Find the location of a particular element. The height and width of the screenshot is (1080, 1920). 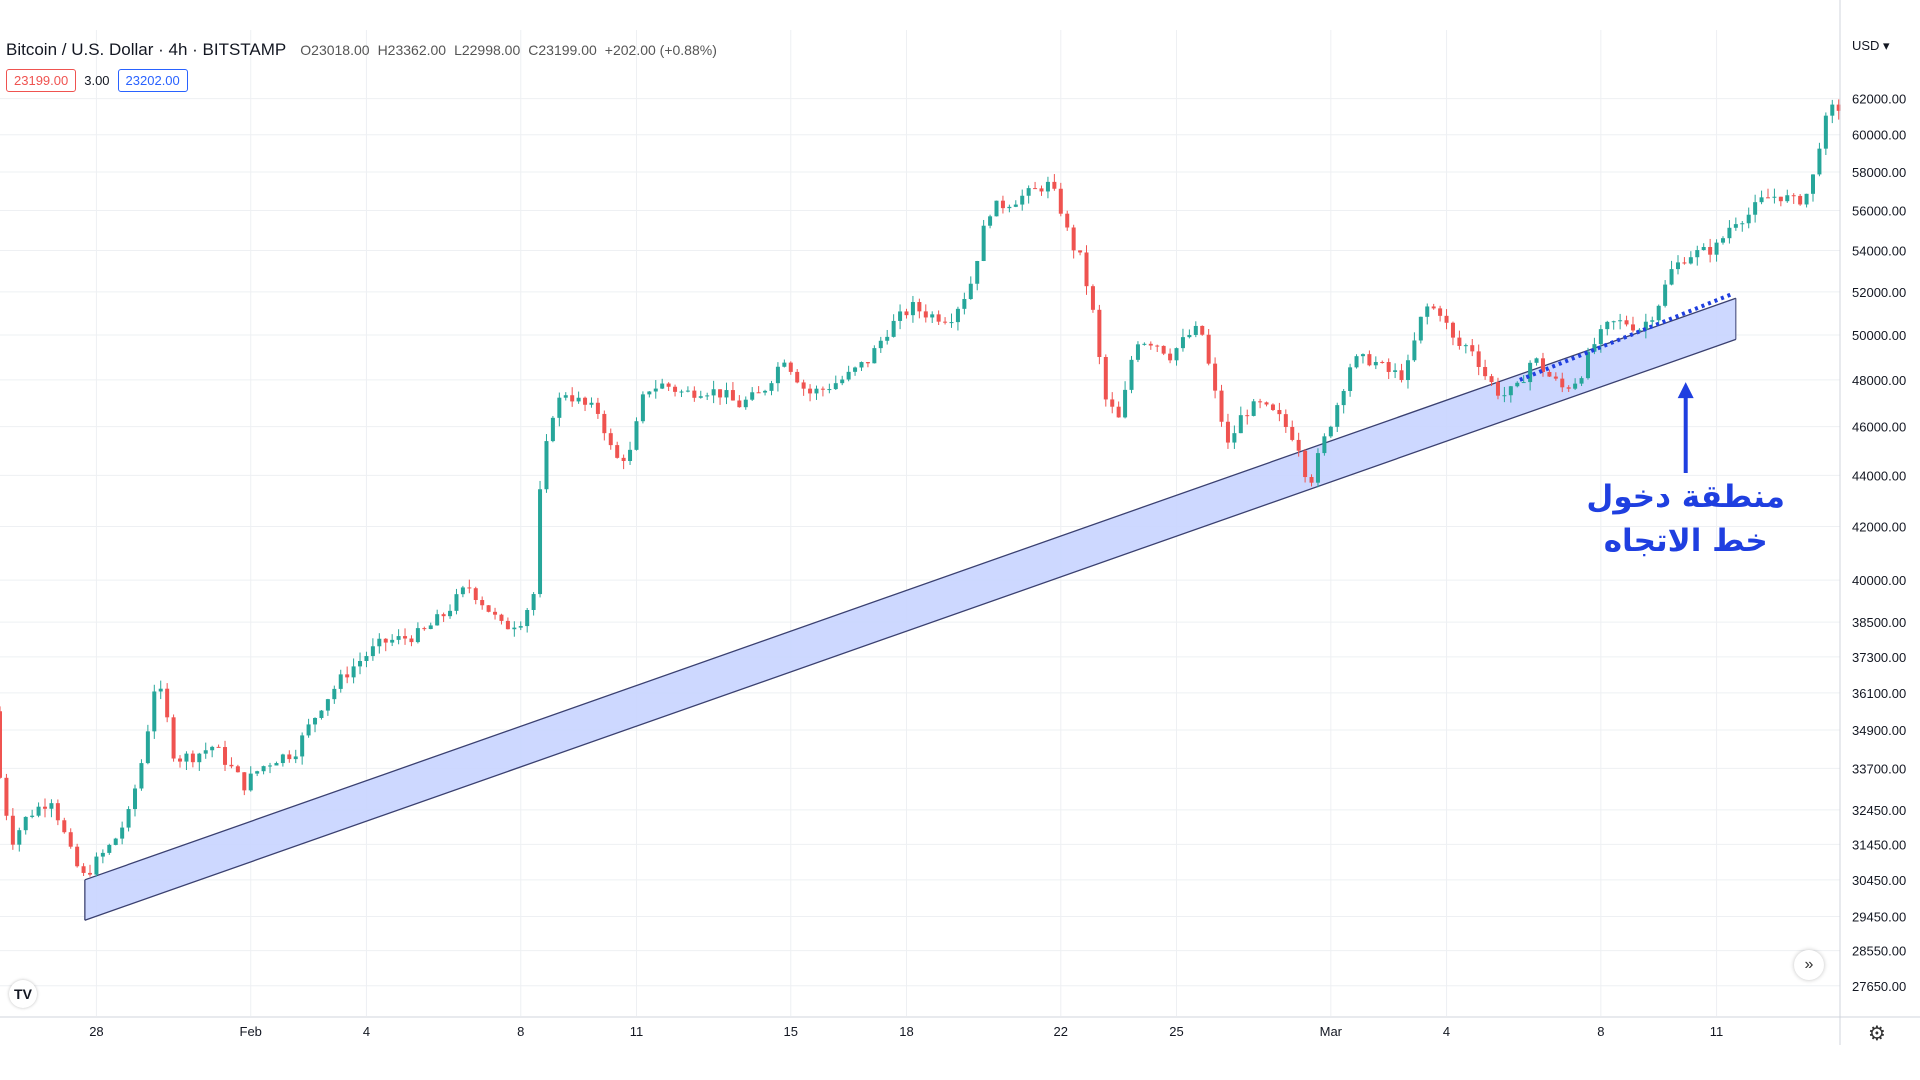

tradingview-logo-icon: TV is located at coordinates (23, 994).